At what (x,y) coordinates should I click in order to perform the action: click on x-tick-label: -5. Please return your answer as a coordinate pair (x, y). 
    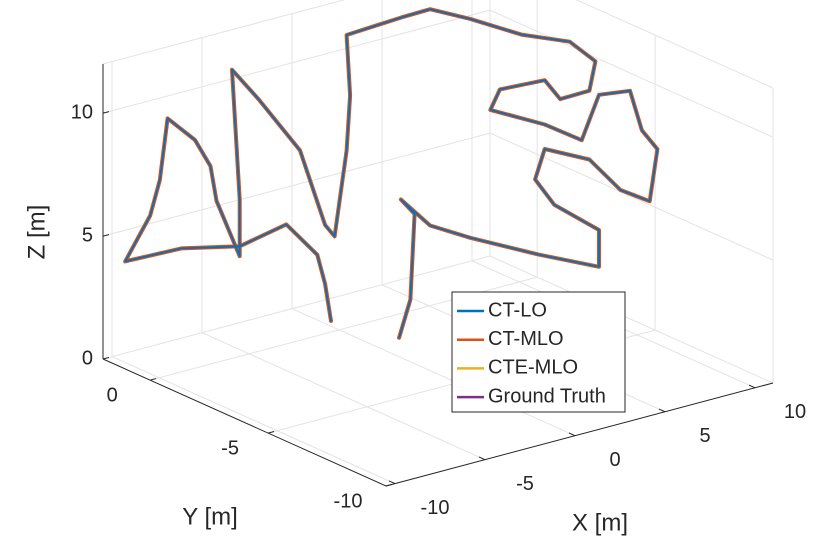
    Looking at the image, I should click on (525, 484).